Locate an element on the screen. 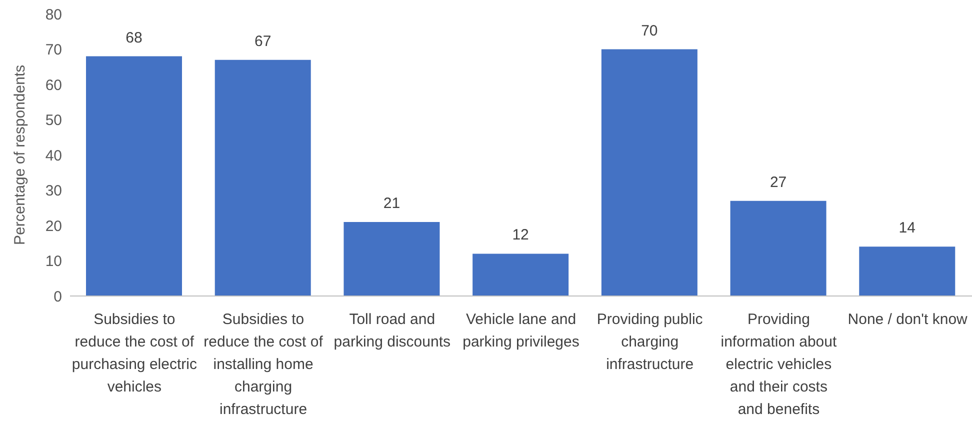 The width and height of the screenshot is (972, 446). y-tick-label: 40 is located at coordinates (53, 155).